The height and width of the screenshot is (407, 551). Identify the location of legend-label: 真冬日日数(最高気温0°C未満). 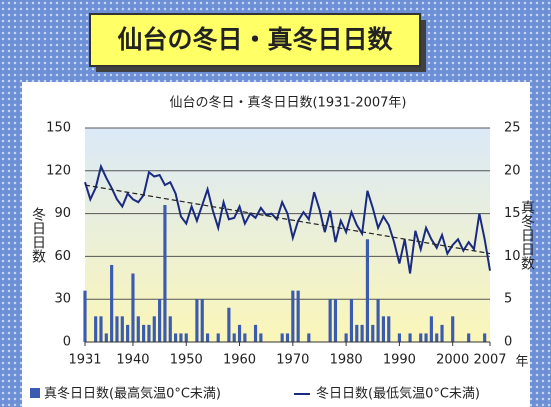
(132, 394).